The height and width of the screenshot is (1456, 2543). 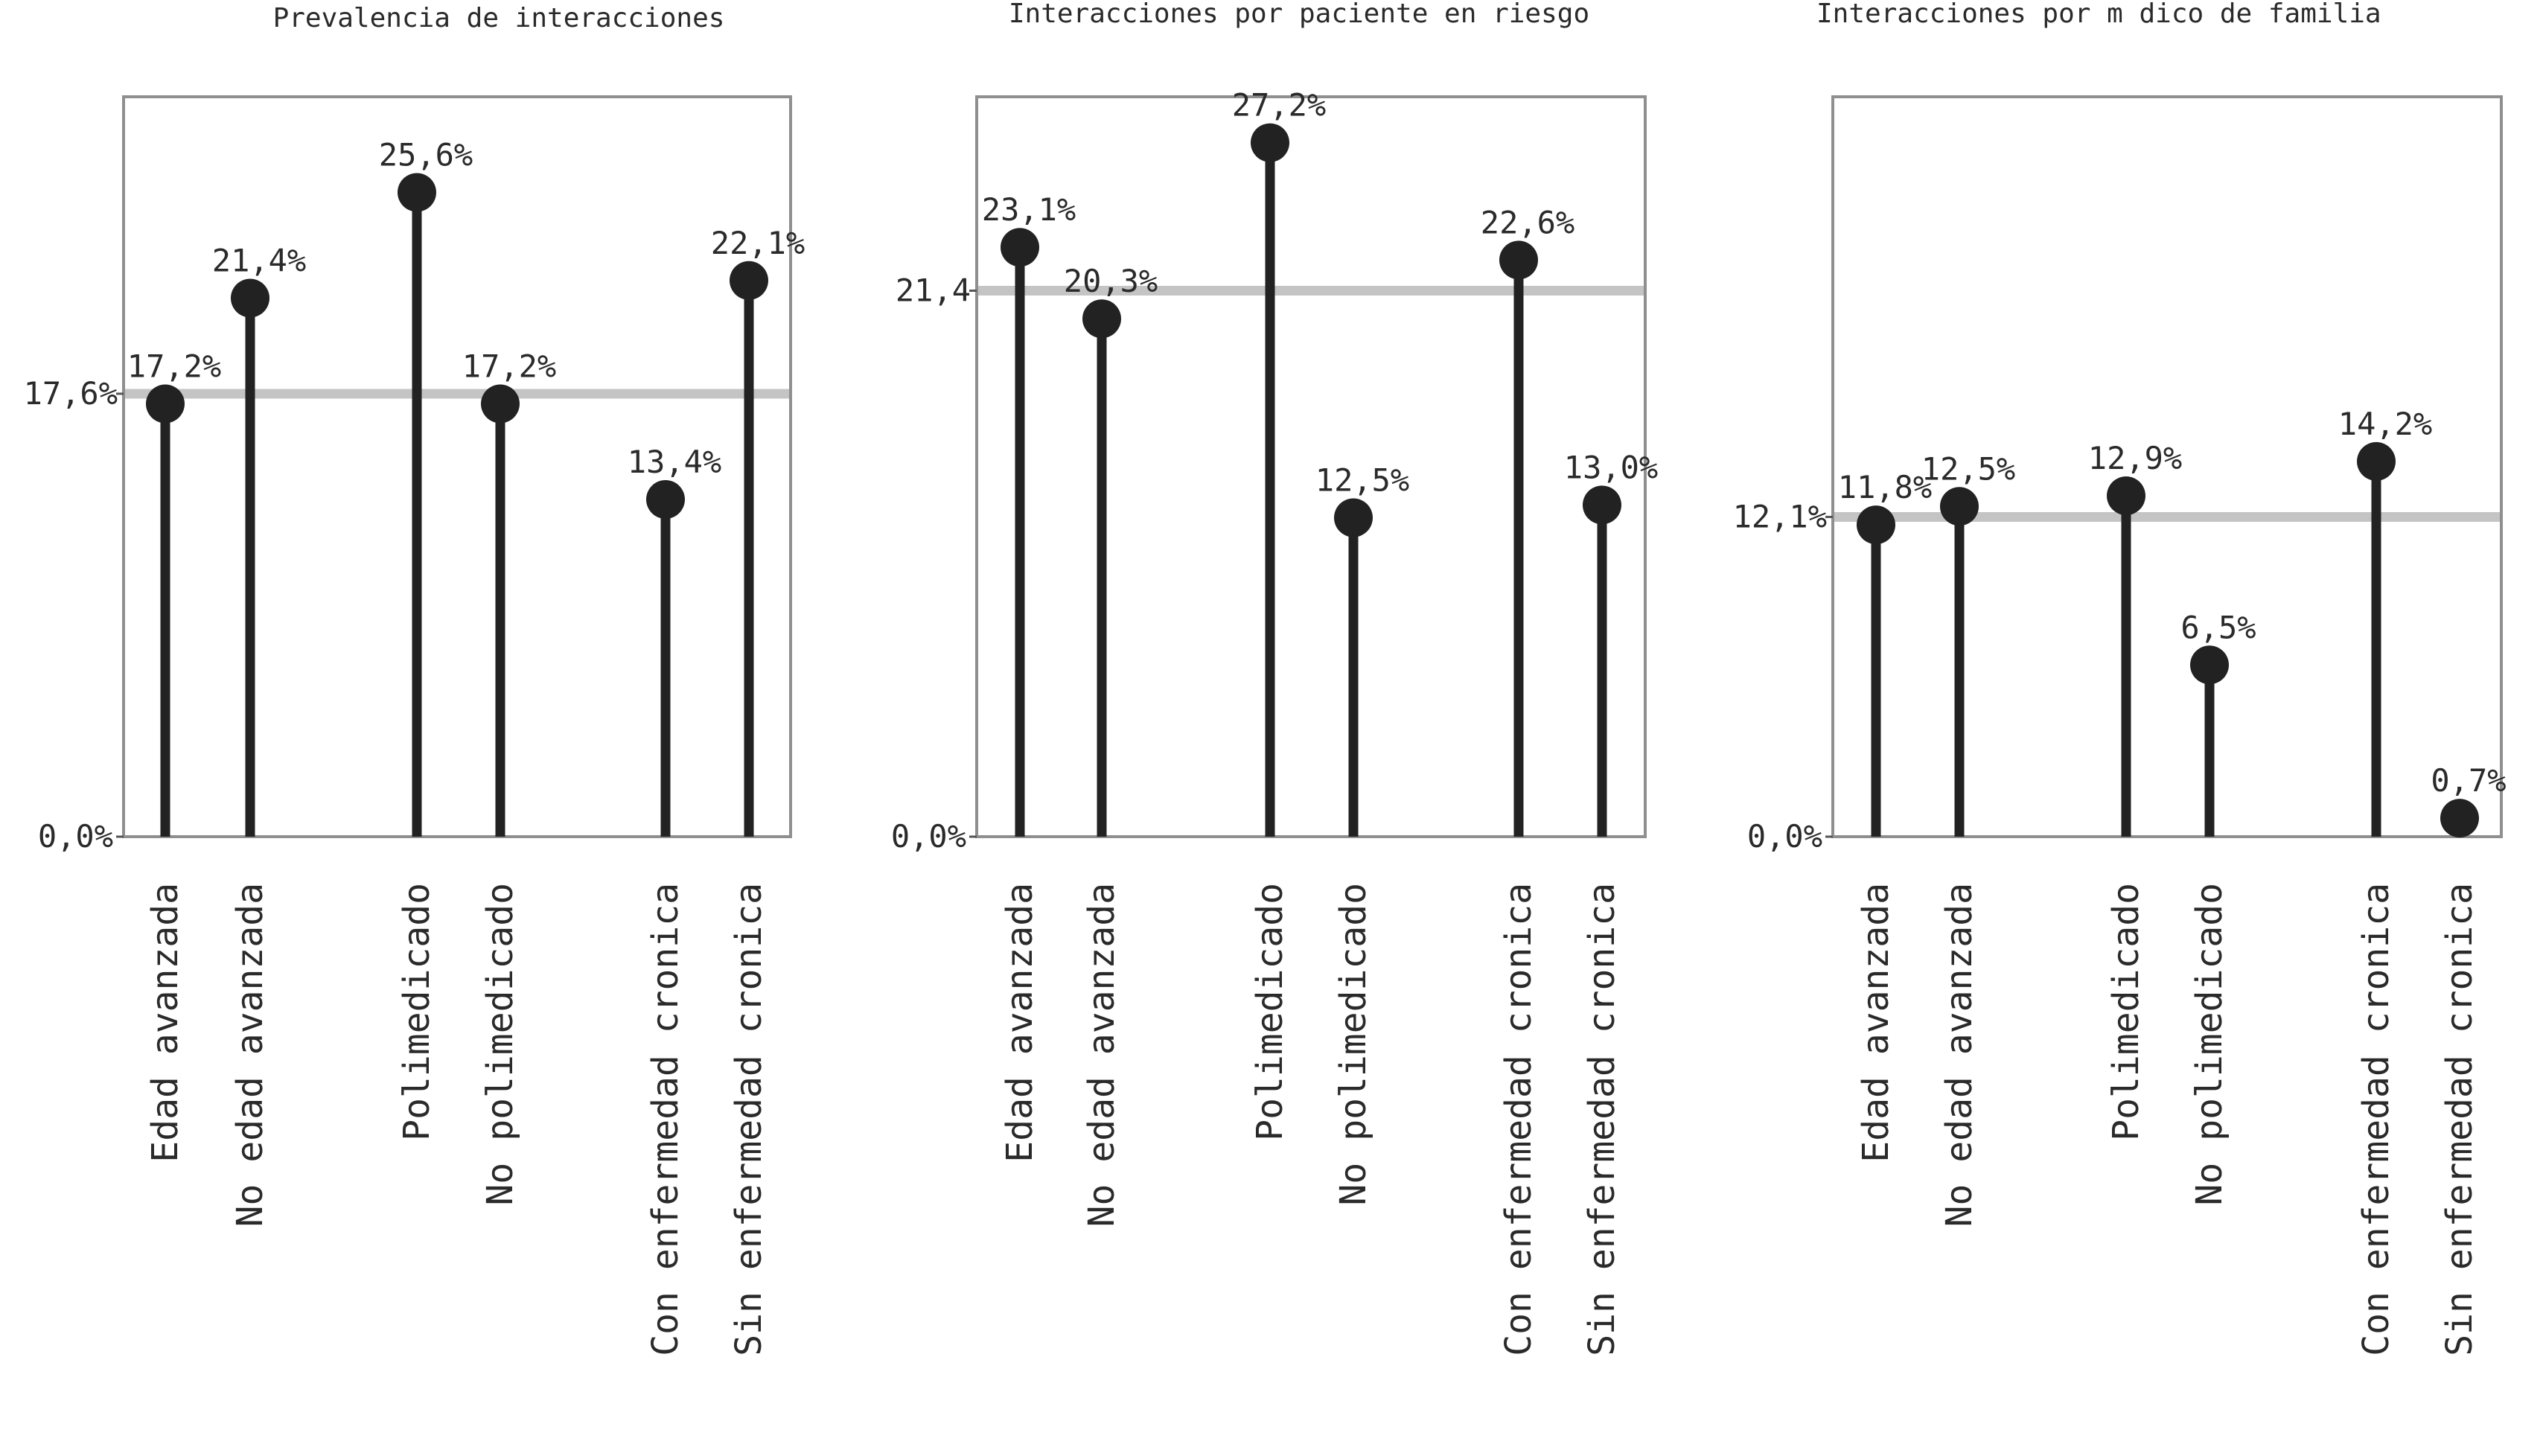 What do you see at coordinates (1279, 105) in the screenshot?
I see `data-label: 27,2%` at bounding box center [1279, 105].